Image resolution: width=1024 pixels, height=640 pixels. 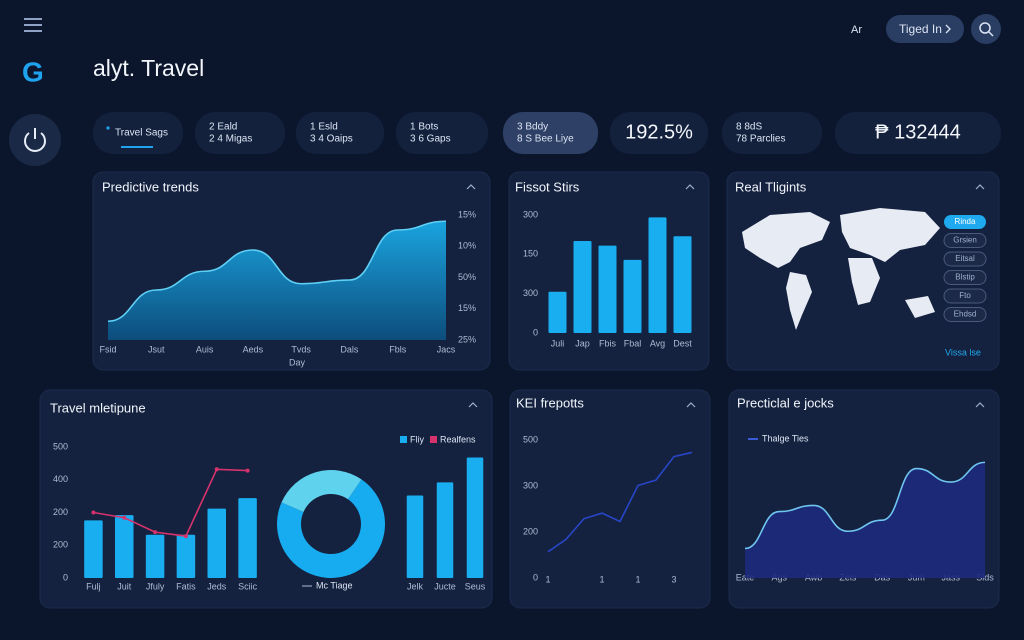 What do you see at coordinates (108, 128) in the screenshot?
I see `tab-dot` at bounding box center [108, 128].